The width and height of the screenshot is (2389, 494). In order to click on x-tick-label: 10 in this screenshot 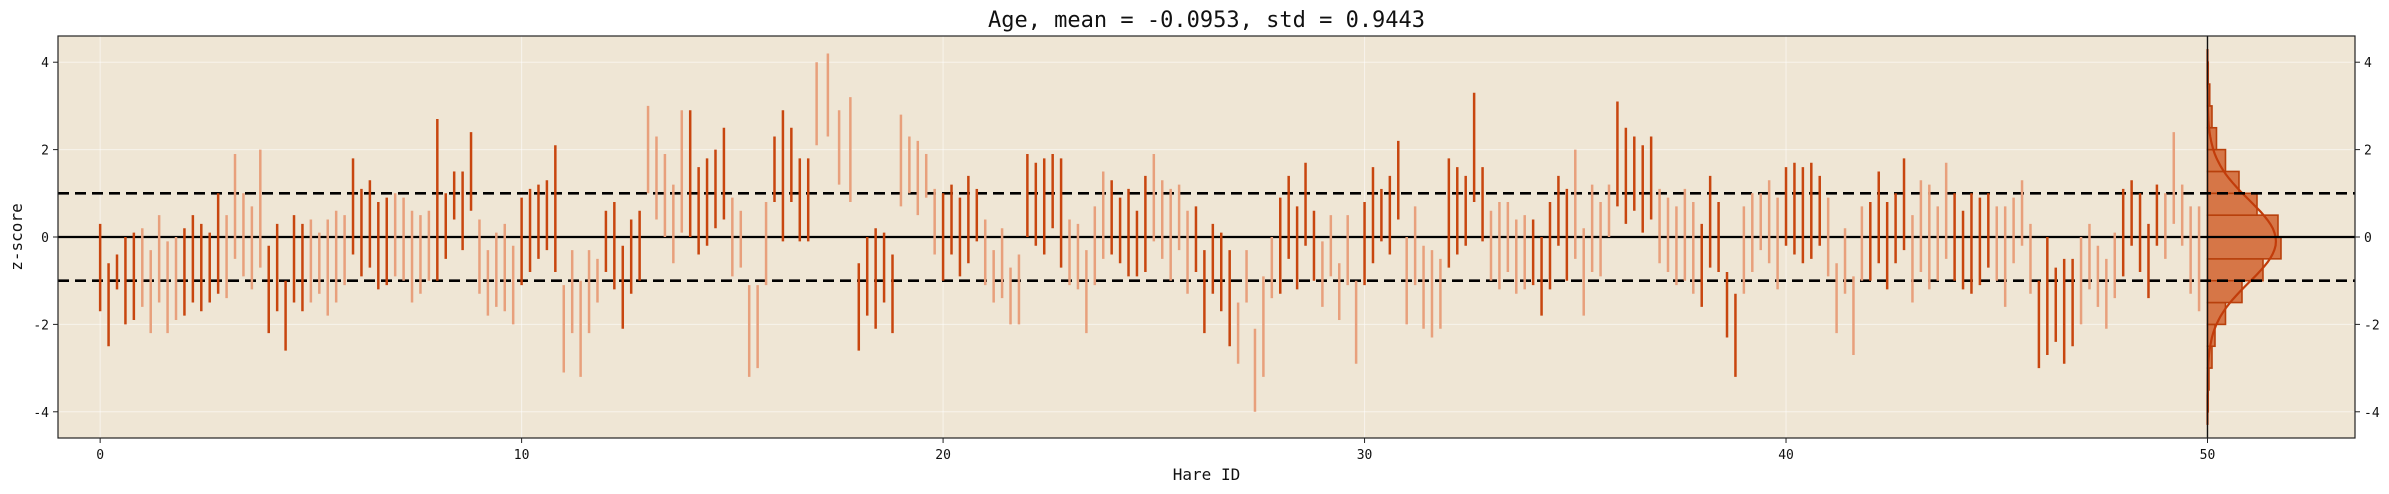, I will do `click(522, 455)`.